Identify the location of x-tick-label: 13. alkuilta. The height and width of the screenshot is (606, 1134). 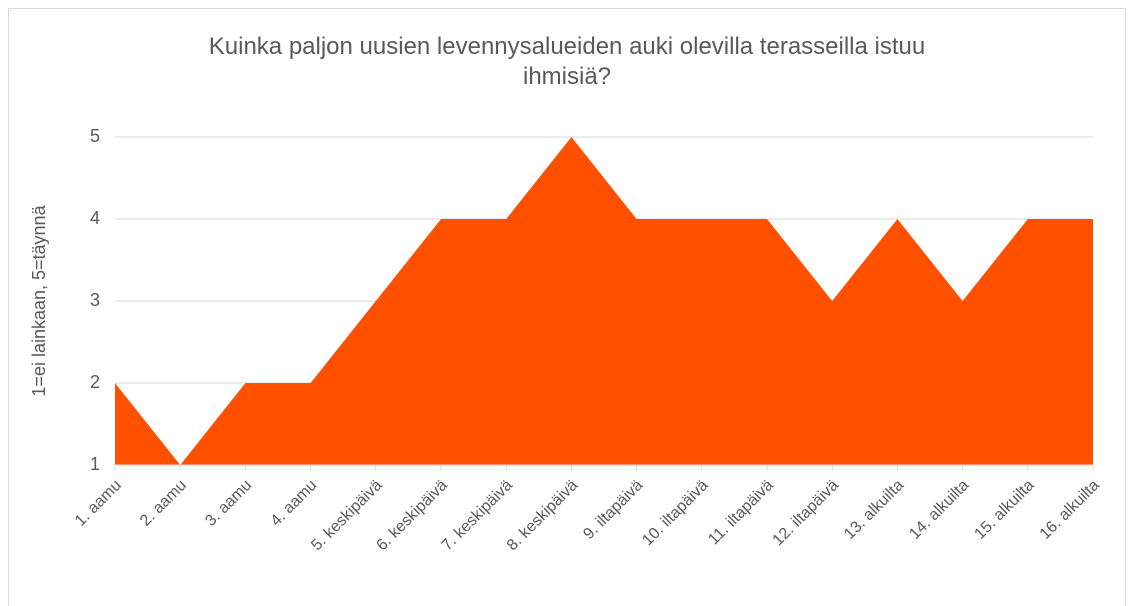
(874, 510).